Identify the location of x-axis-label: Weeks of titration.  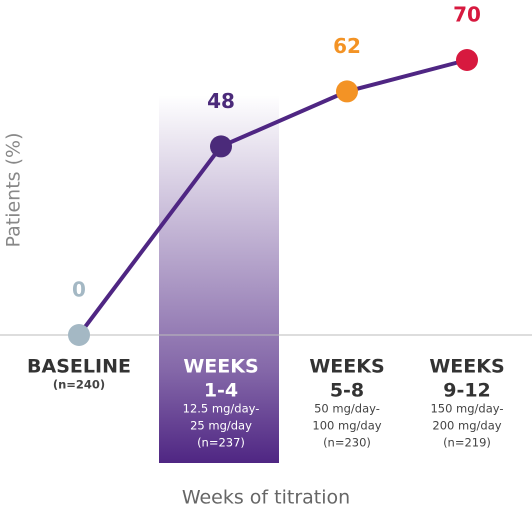
(266, 498).